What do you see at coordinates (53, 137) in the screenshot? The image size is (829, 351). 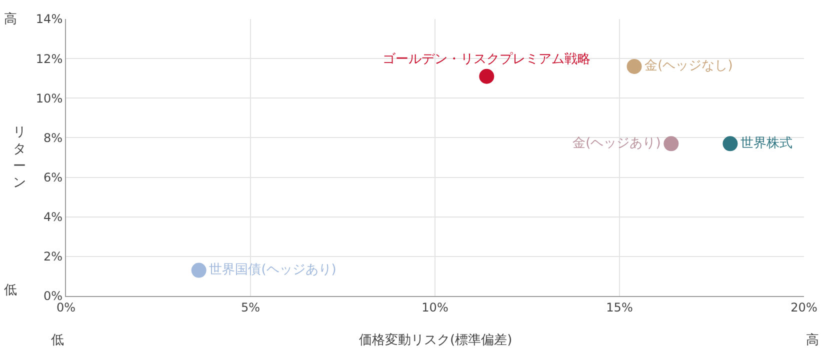 I see `y-tick-label: 8%` at bounding box center [53, 137].